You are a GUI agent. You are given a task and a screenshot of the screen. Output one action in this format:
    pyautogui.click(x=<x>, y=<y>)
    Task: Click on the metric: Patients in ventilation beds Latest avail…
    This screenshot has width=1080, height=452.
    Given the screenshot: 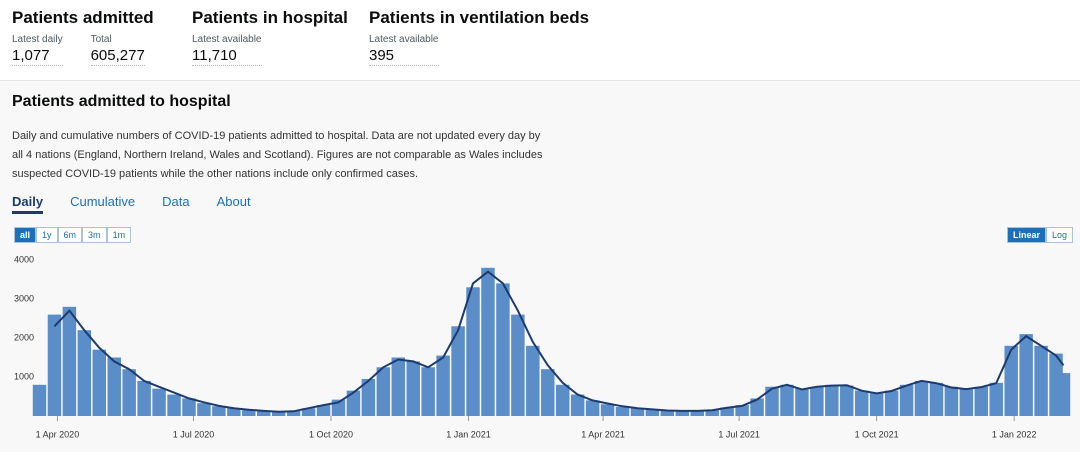 What is the action you would take?
    pyautogui.click(x=479, y=37)
    